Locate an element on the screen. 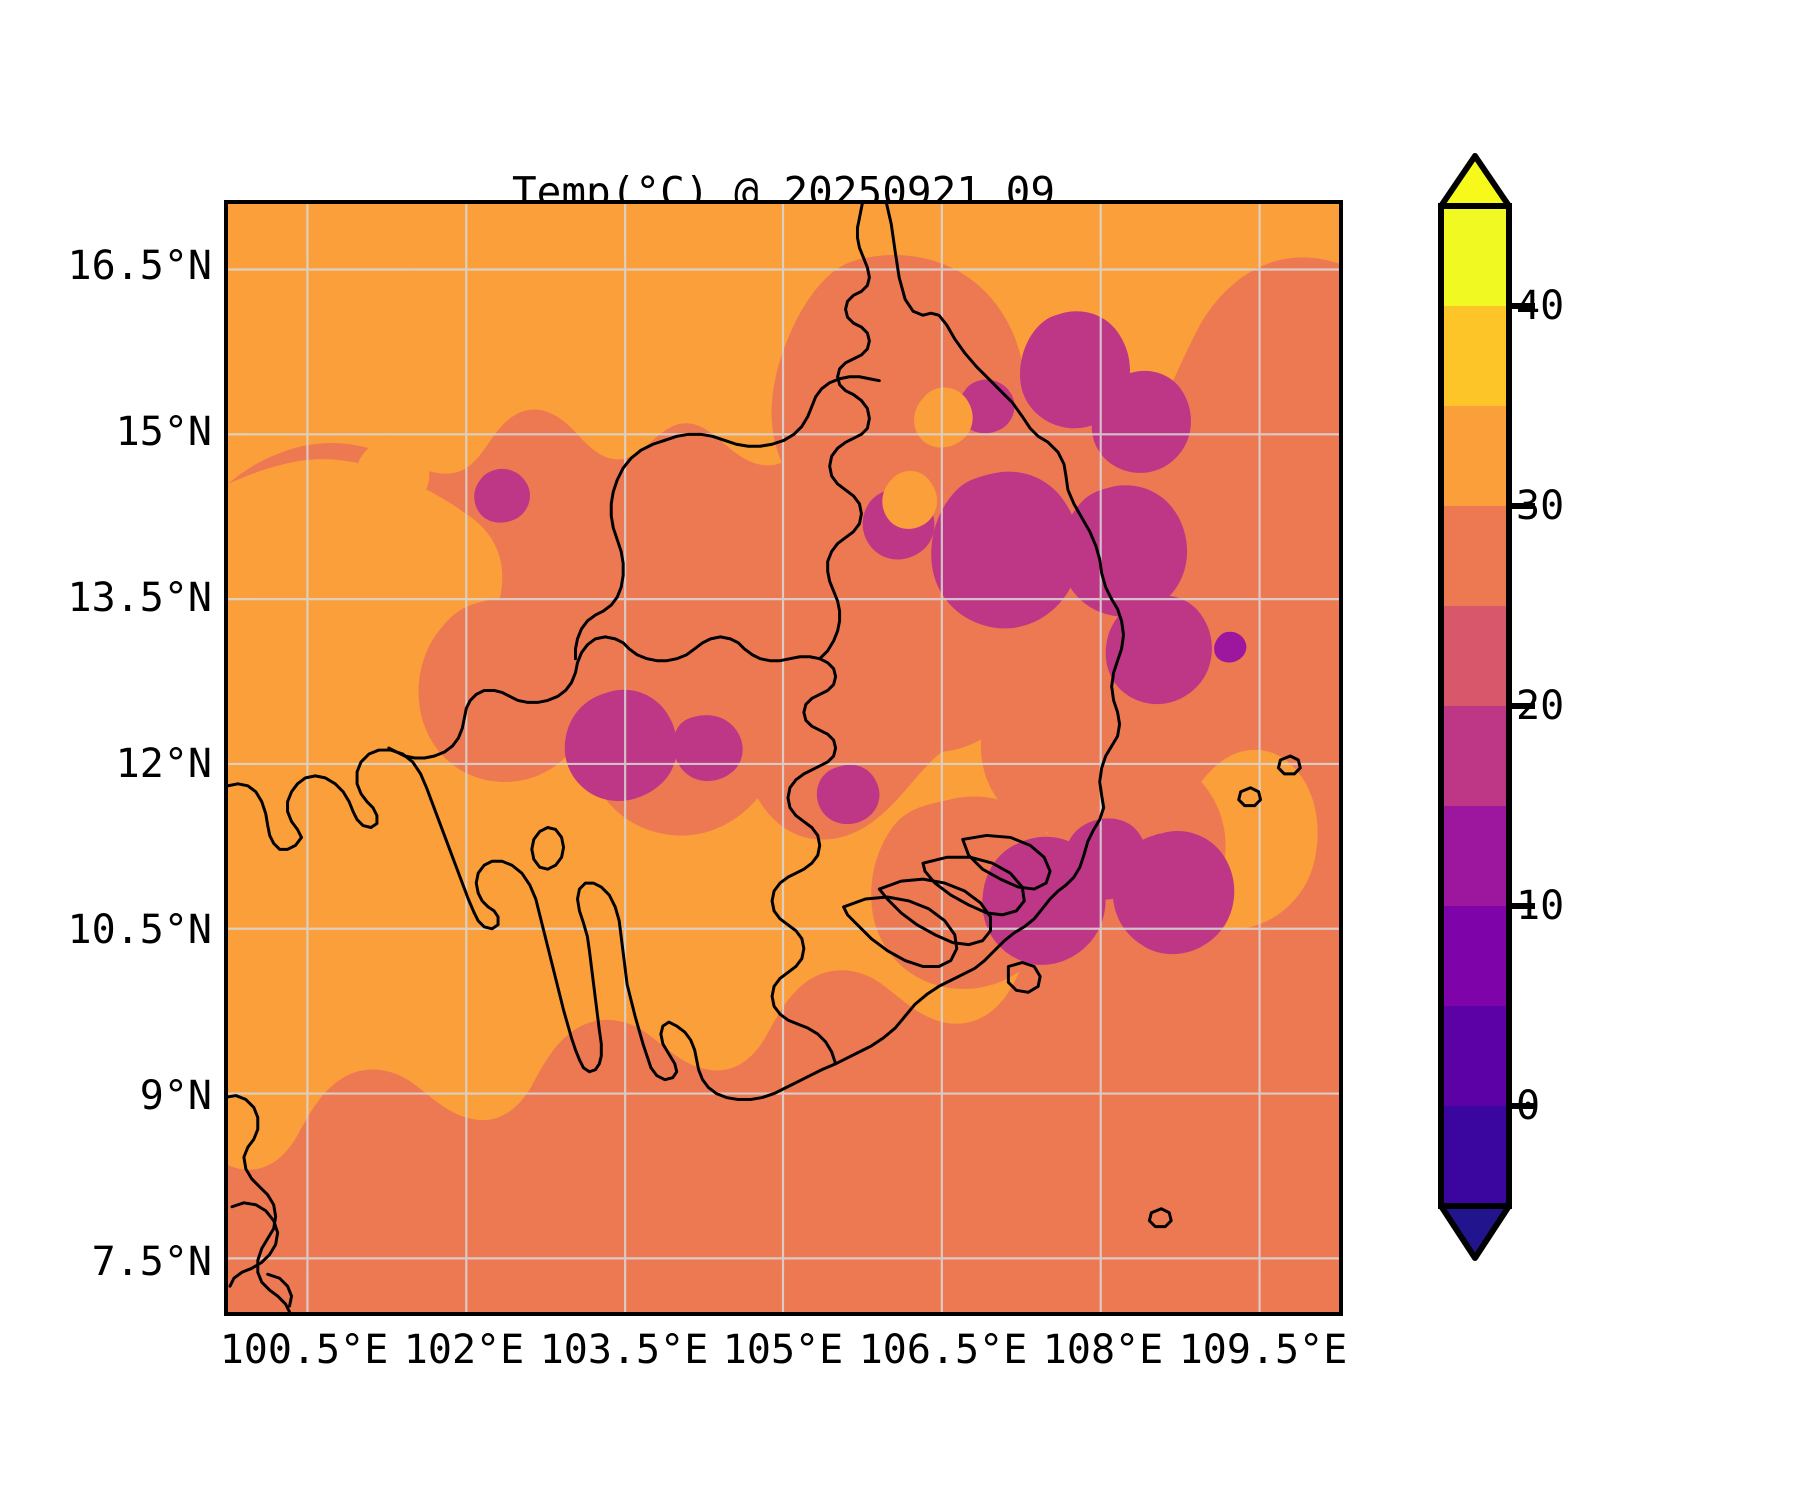 The height and width of the screenshot is (1500, 1800). colorbar-tick-30: 30 is located at coordinates (1540, 506).